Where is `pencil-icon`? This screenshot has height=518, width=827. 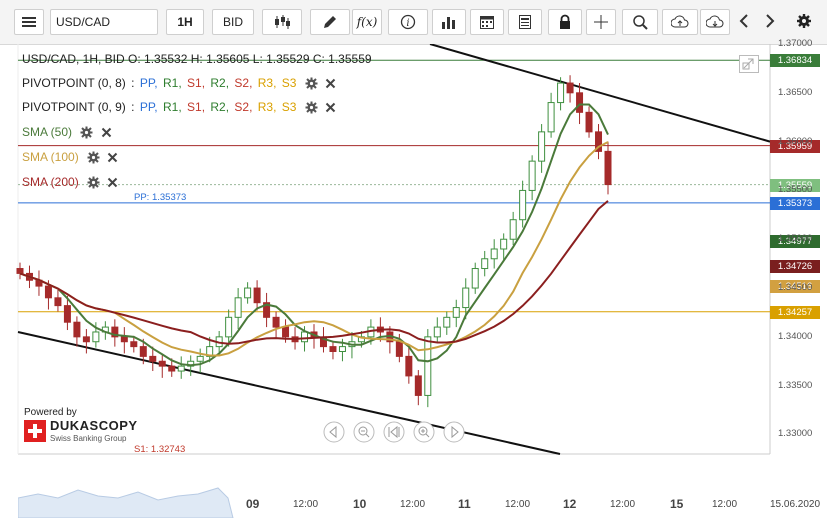
pencil-icon is located at coordinates (330, 22).